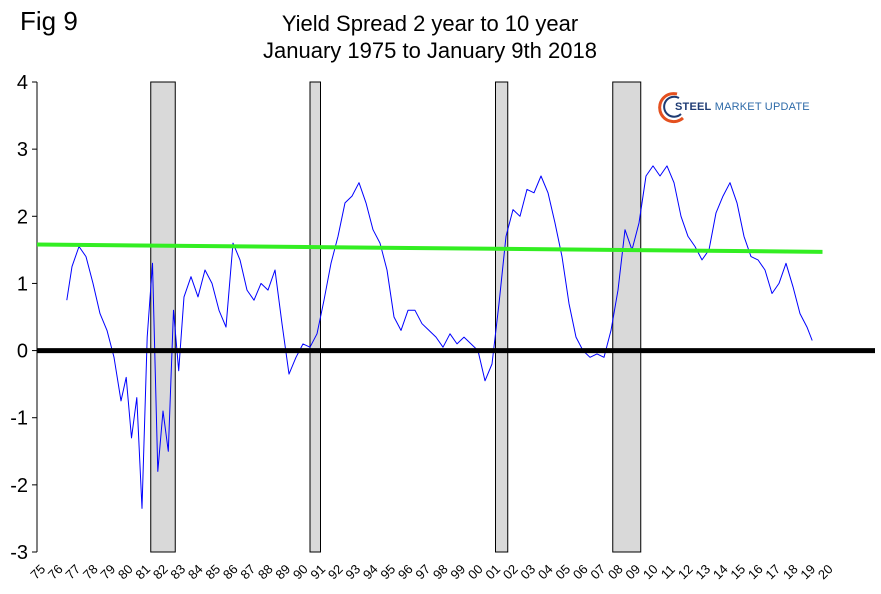  Describe the element at coordinates (49, 21) in the screenshot. I see `figure-label: Fig 9` at that location.